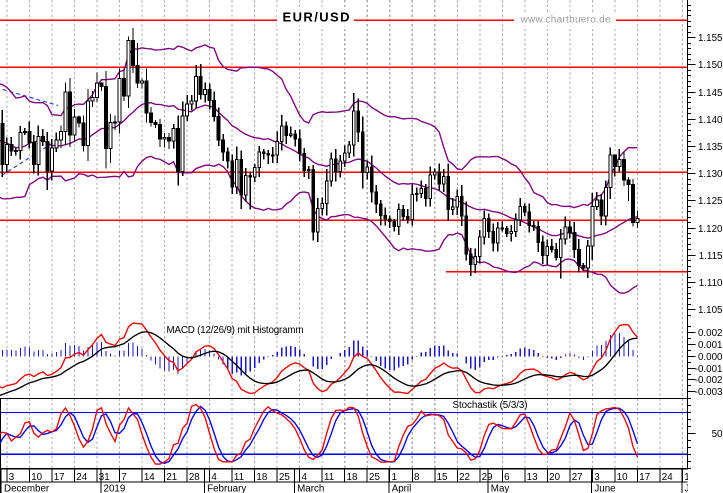 The image size is (723, 493). I want to click on svg-text: 22, so click(464, 477).